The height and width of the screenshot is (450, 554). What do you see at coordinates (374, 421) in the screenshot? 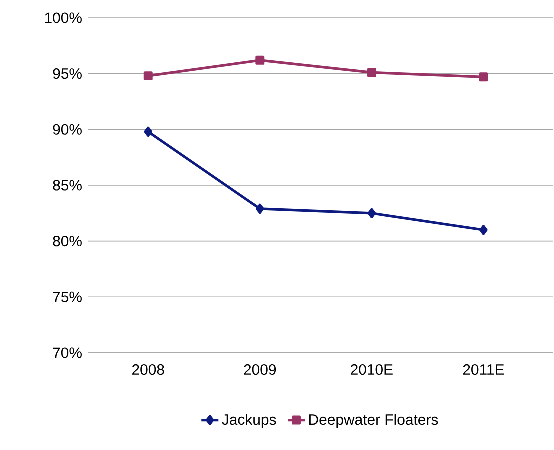
I see `legend-label: Deepwater Floaters` at bounding box center [374, 421].